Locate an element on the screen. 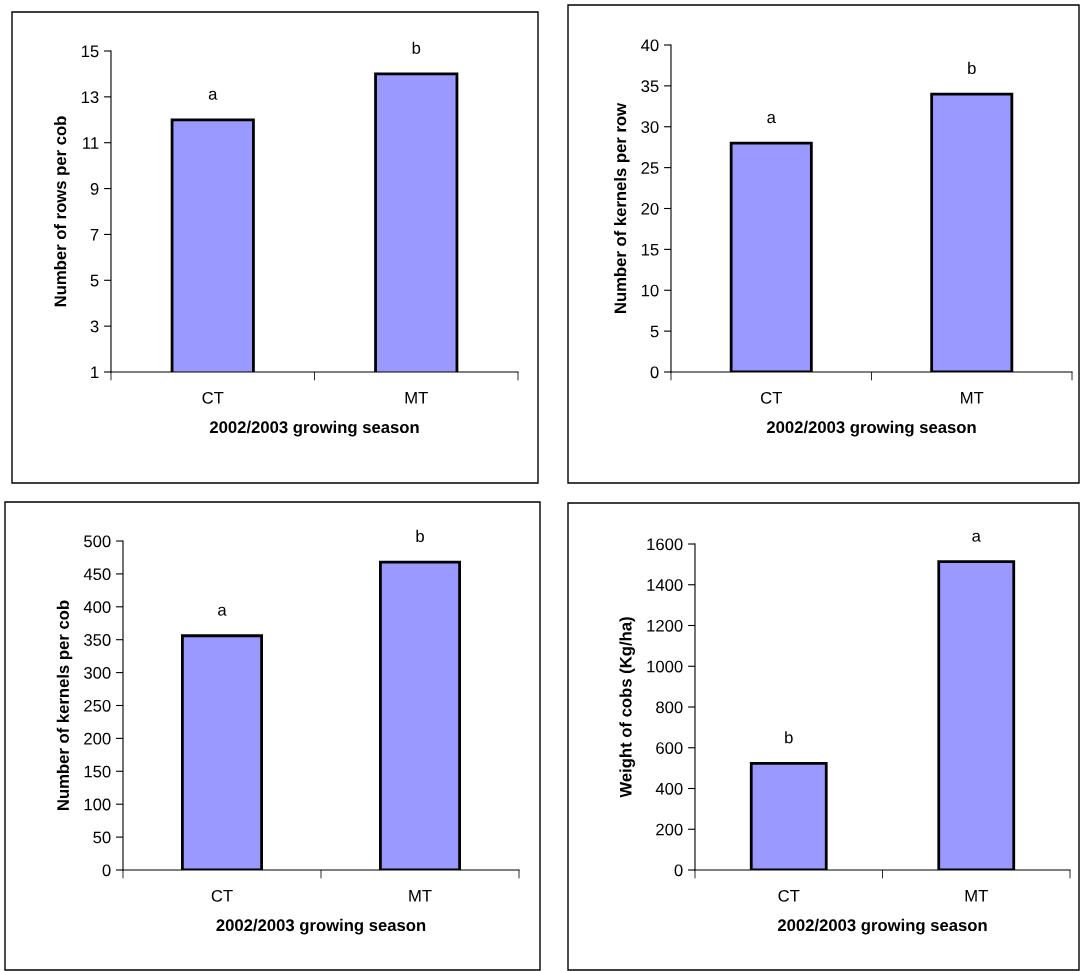  y-tick-label: 450 is located at coordinates (97, 574).